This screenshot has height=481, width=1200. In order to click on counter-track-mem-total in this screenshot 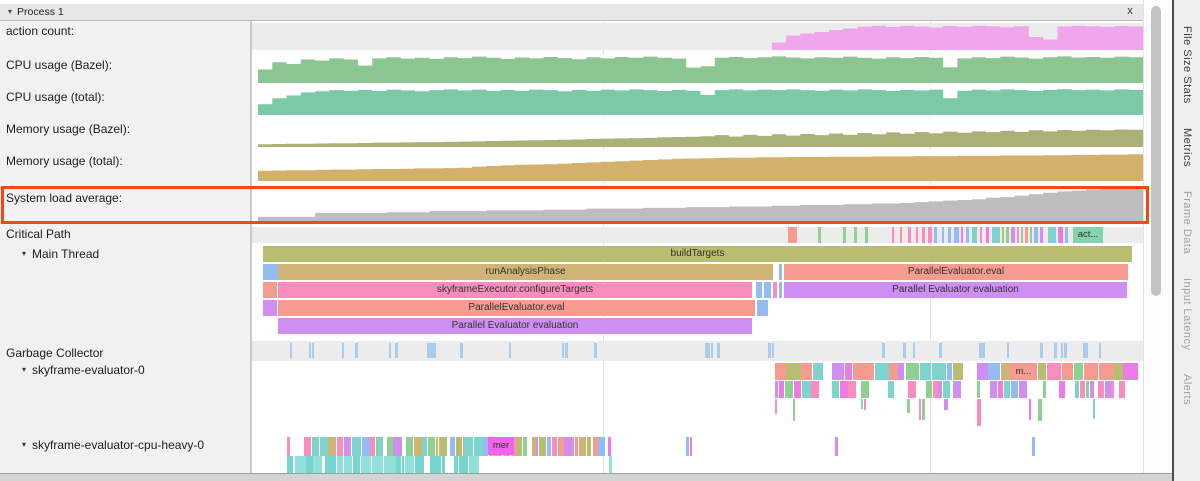, I will do `click(697, 165)`.